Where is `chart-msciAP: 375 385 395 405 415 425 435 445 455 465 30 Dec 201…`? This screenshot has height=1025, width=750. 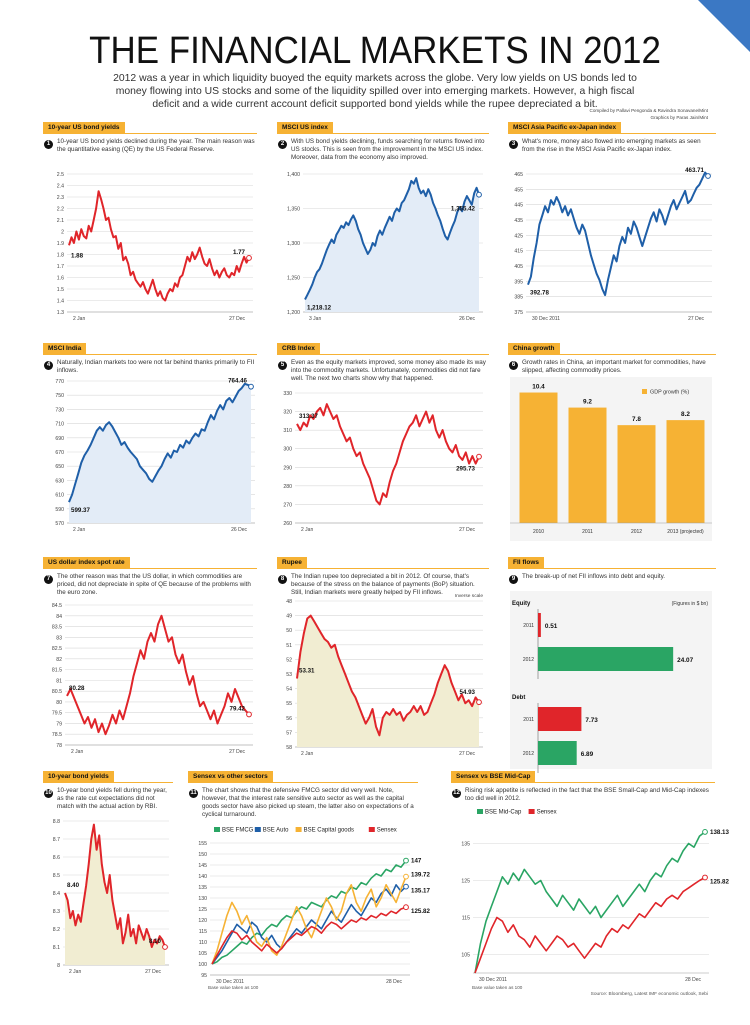 chart-msciAP: 375 385 395 405 415 425 435 445 455 465 30 Dec 201… is located at coordinates (613, 244).